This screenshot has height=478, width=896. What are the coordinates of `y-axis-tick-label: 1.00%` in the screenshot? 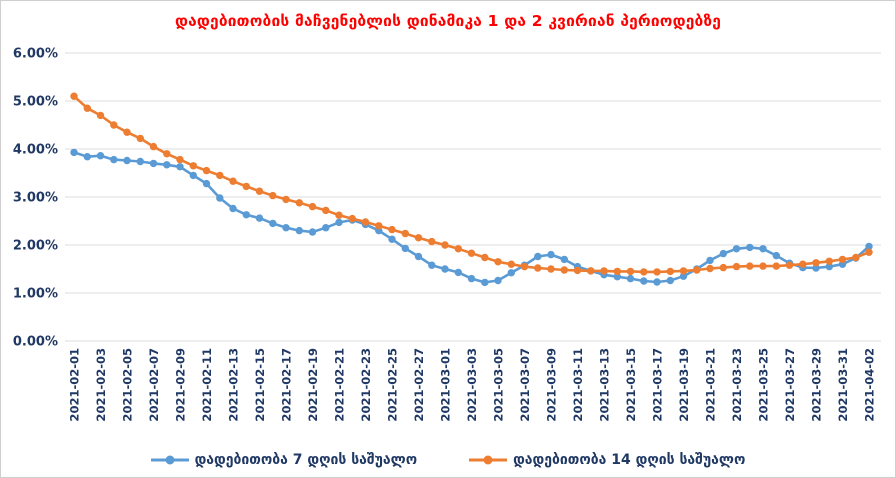 It's located at (35, 294).